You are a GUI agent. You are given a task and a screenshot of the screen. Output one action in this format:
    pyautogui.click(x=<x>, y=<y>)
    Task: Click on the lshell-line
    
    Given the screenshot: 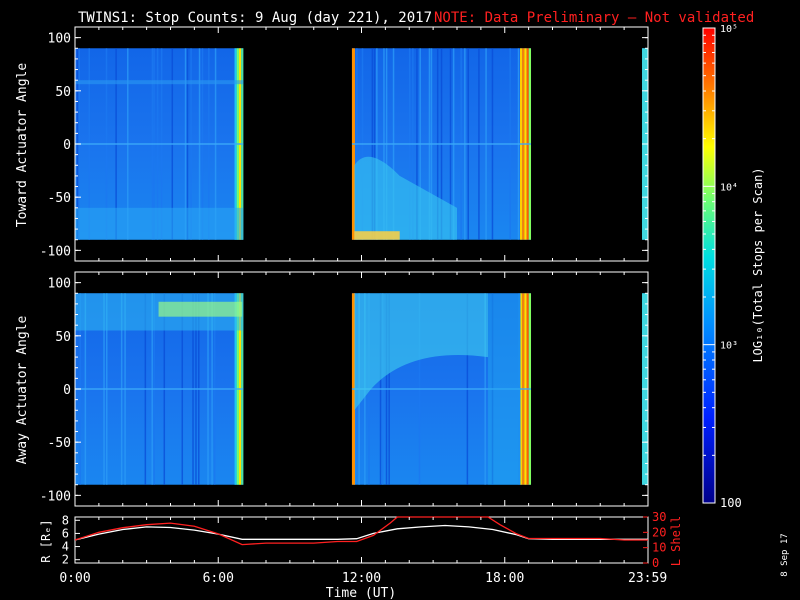 What is the action you would take?
    pyautogui.click(x=361, y=531)
    